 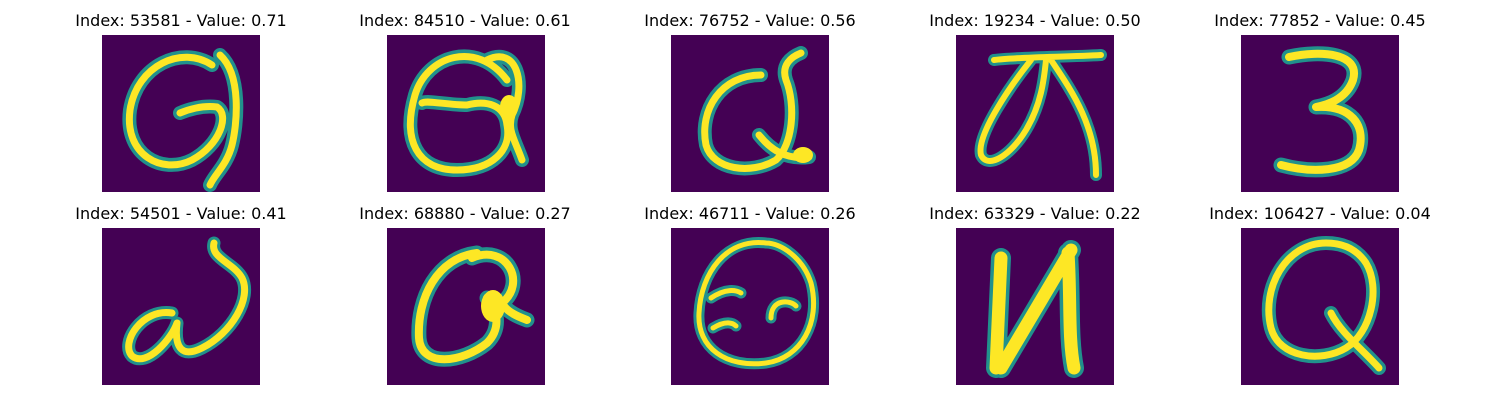 I want to click on panel-title: Index: 53581 - Value: 0.71, so click(x=181, y=20).